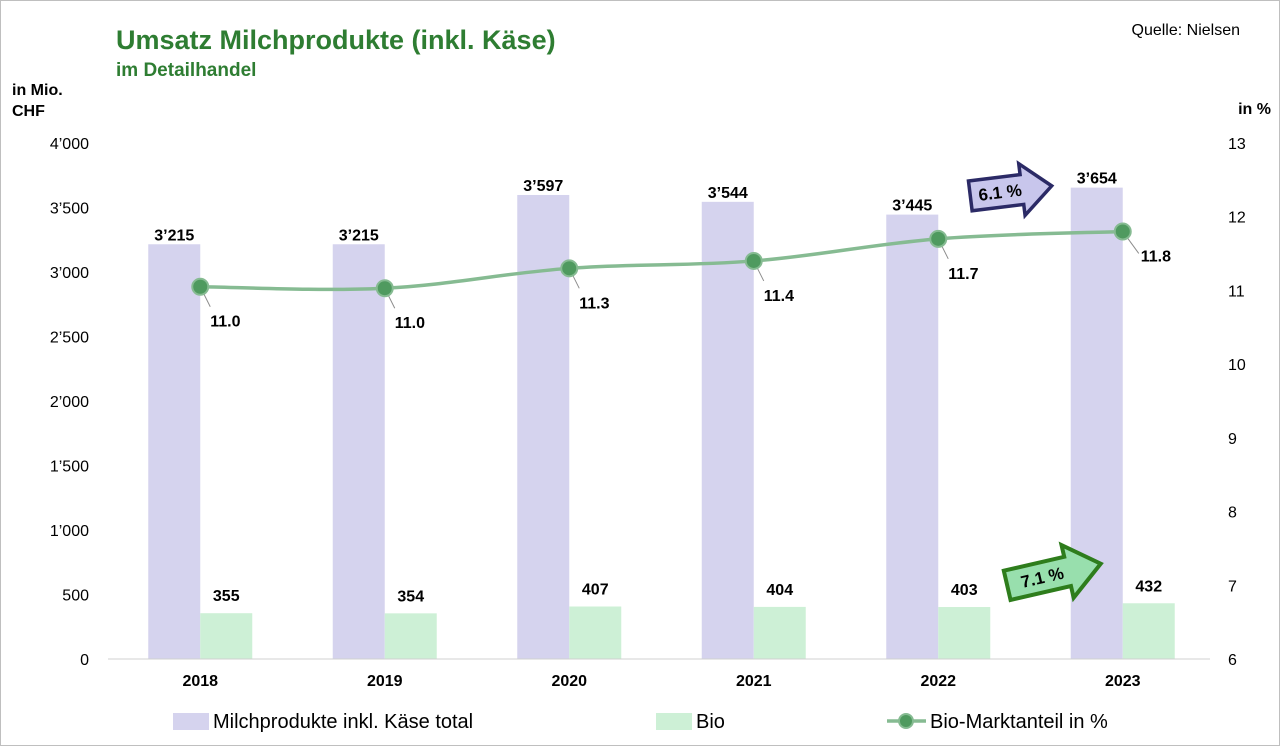 This screenshot has width=1280, height=746. Describe the element at coordinates (1019, 722) in the screenshot. I see `legend-label-share: Bio-Marktanteil in %` at that location.